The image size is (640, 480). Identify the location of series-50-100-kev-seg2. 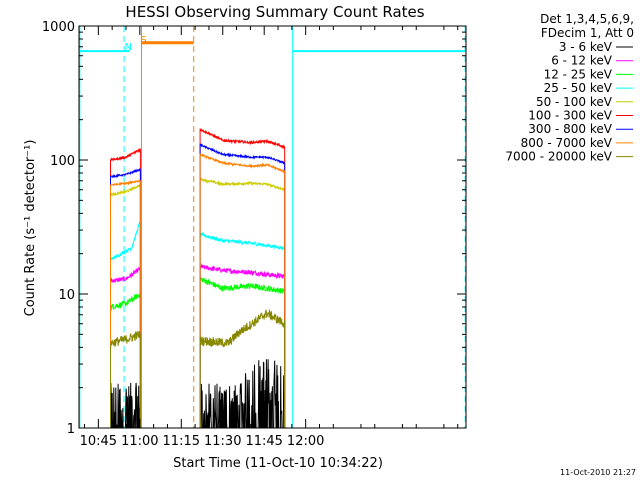
(242, 302).